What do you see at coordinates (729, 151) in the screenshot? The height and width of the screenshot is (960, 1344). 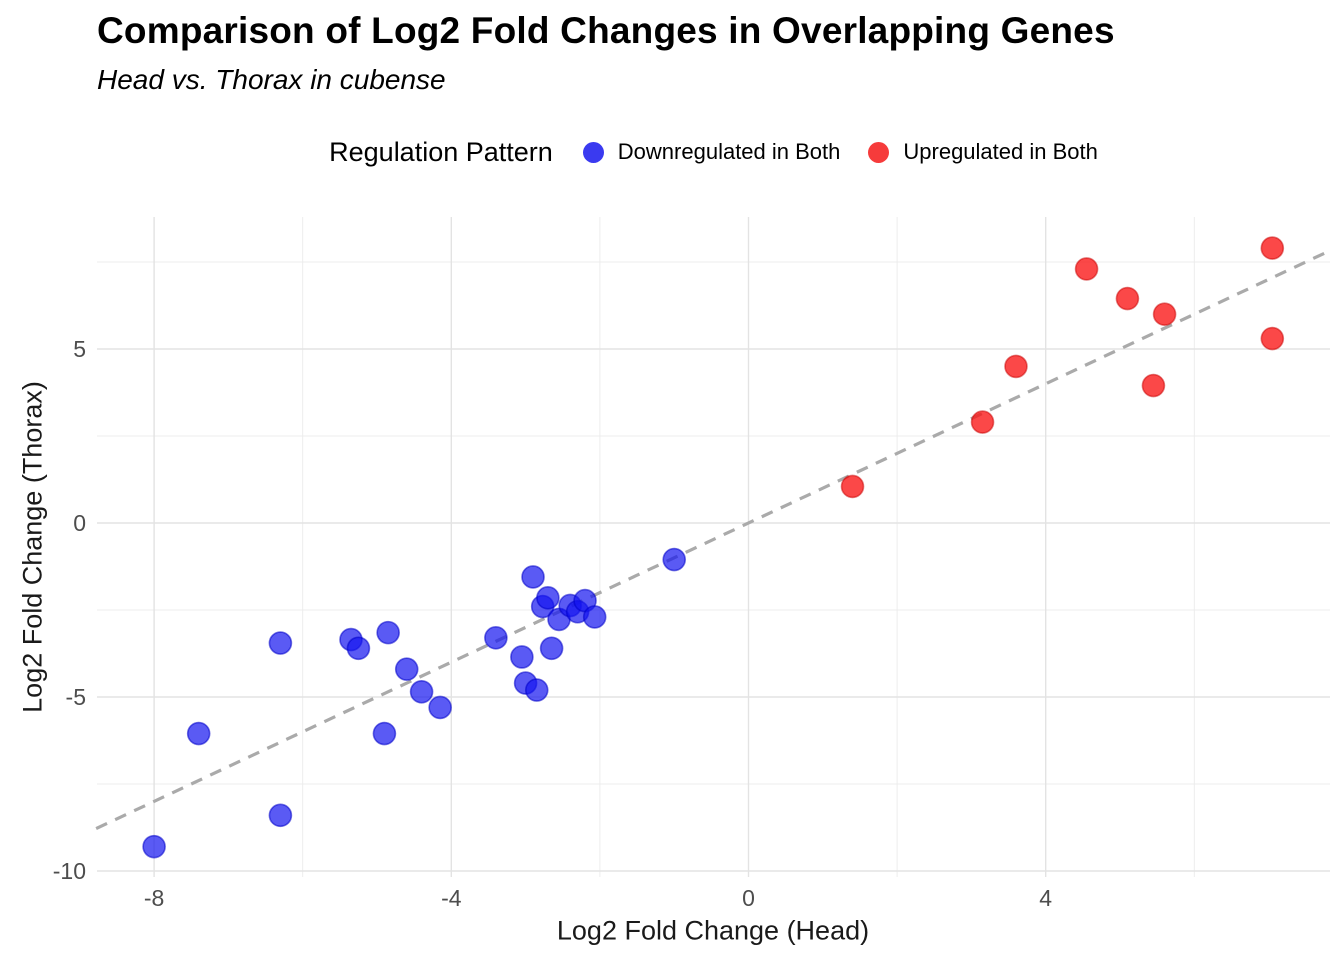 I see `legend-item-label: Downregulated in Both` at bounding box center [729, 151].